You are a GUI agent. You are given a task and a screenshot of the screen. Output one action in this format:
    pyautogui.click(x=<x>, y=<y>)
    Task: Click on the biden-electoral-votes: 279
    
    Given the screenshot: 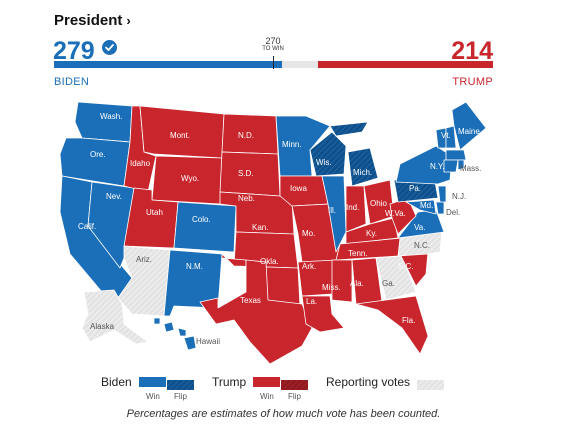 What is the action you would take?
    pyautogui.click(x=74, y=51)
    